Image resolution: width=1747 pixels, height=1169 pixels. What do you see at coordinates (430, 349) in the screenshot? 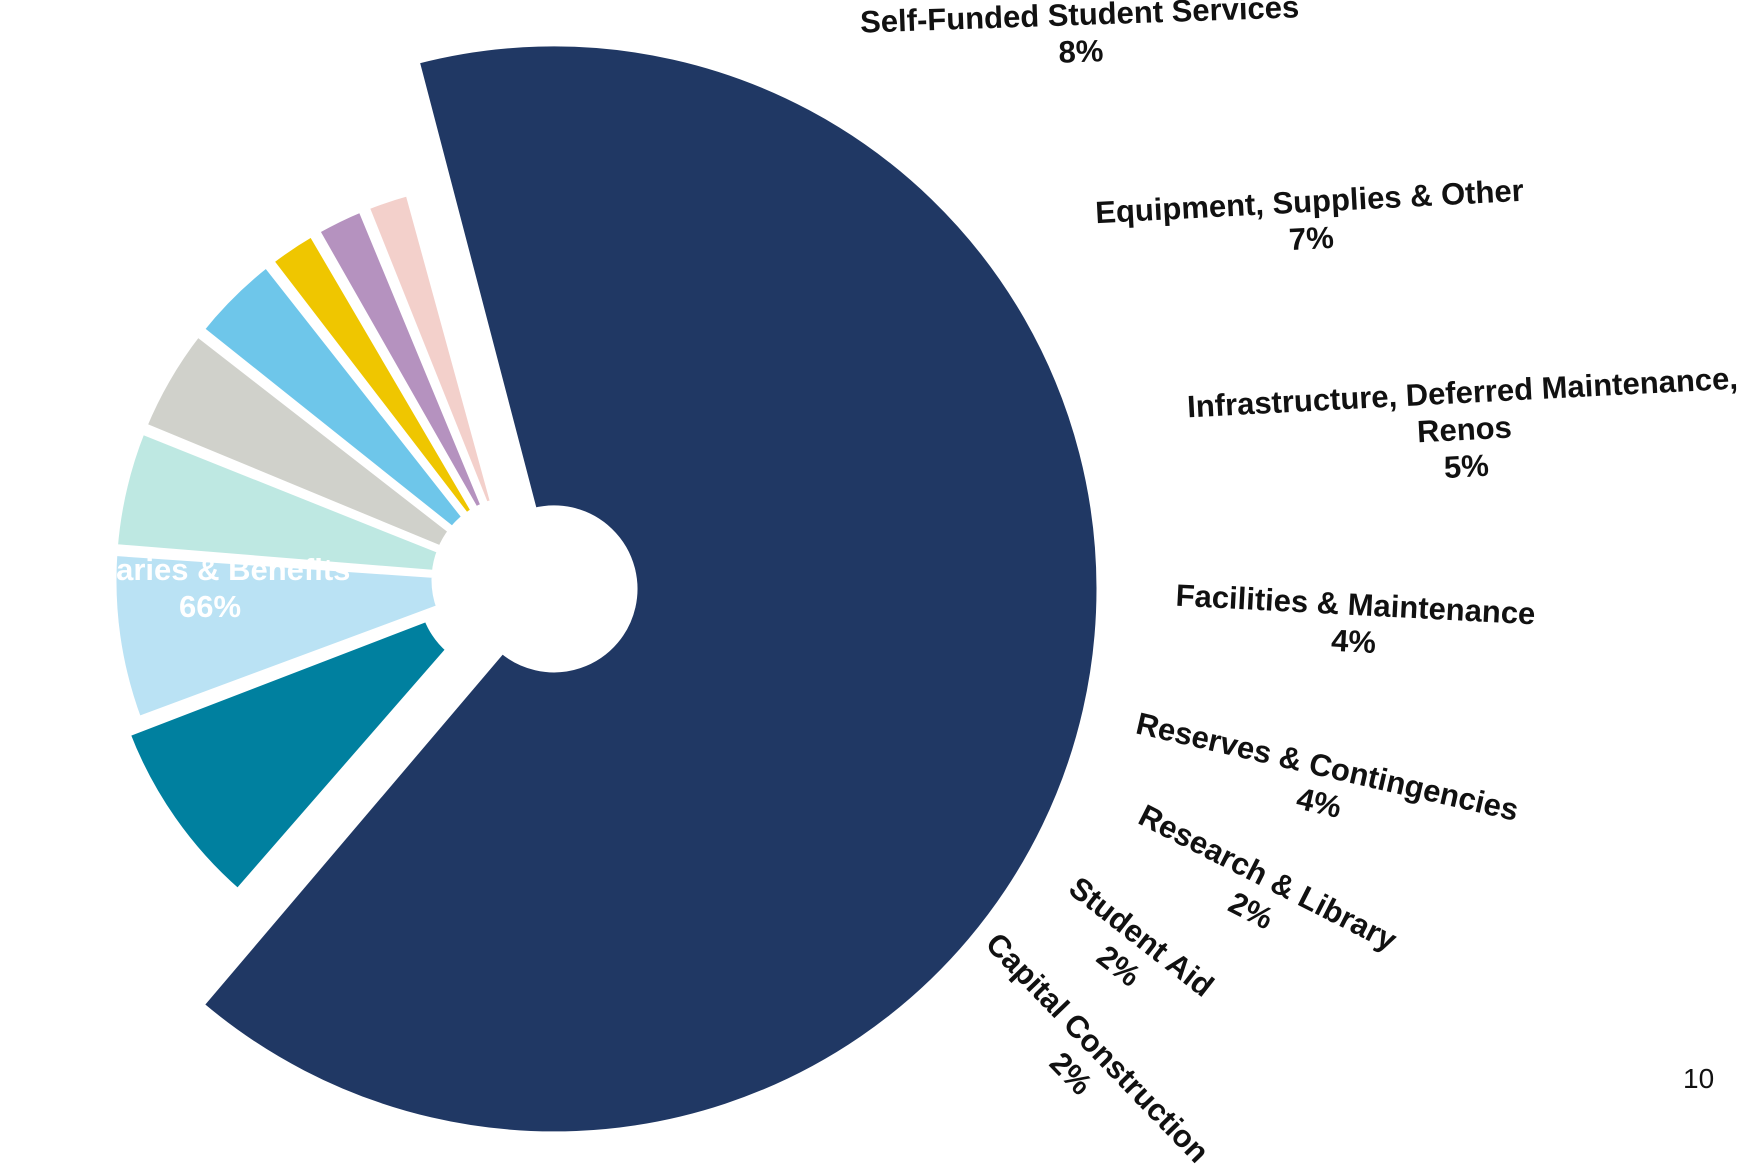
I see `pie-slice-capital-construction` at bounding box center [430, 349].